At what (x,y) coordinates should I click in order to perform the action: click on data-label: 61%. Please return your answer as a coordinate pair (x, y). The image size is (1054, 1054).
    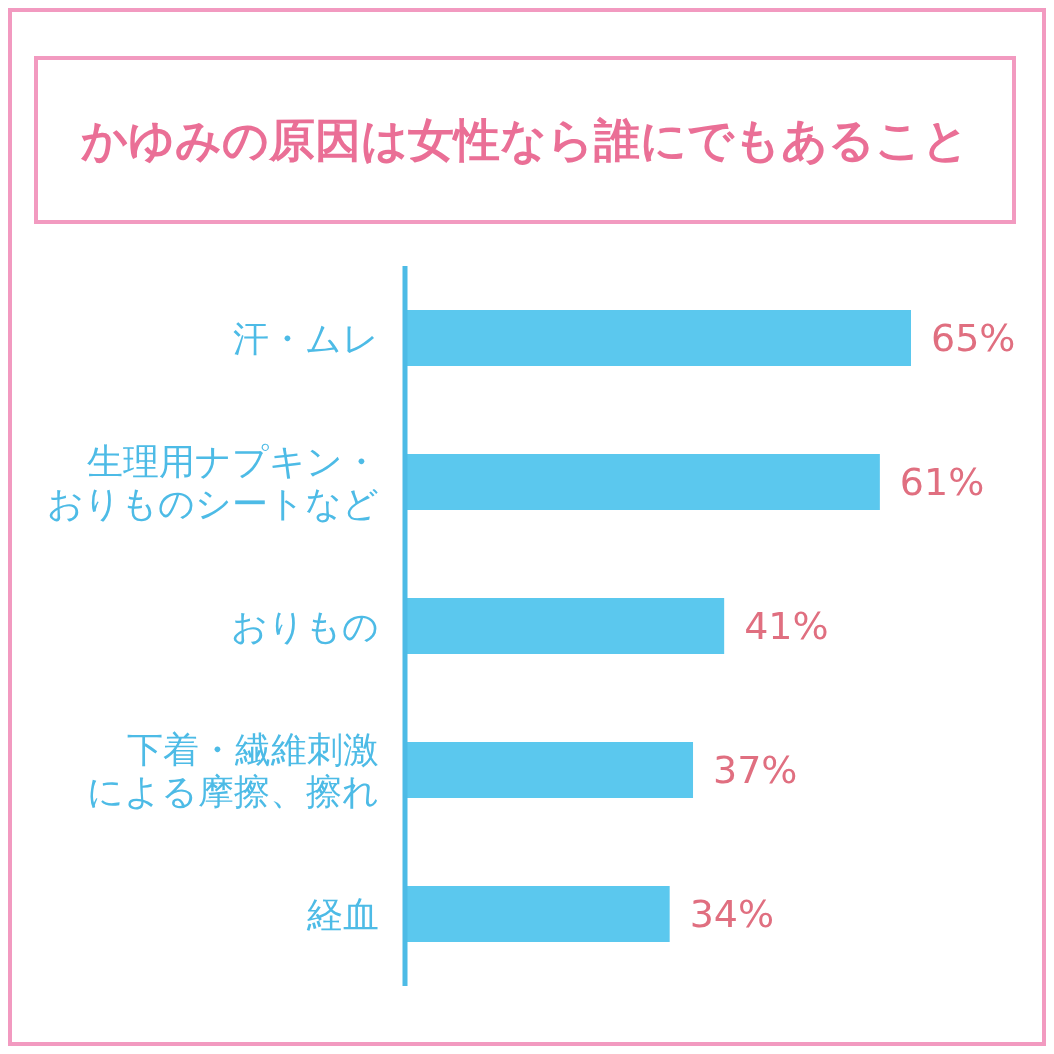
    Looking at the image, I should click on (942, 482).